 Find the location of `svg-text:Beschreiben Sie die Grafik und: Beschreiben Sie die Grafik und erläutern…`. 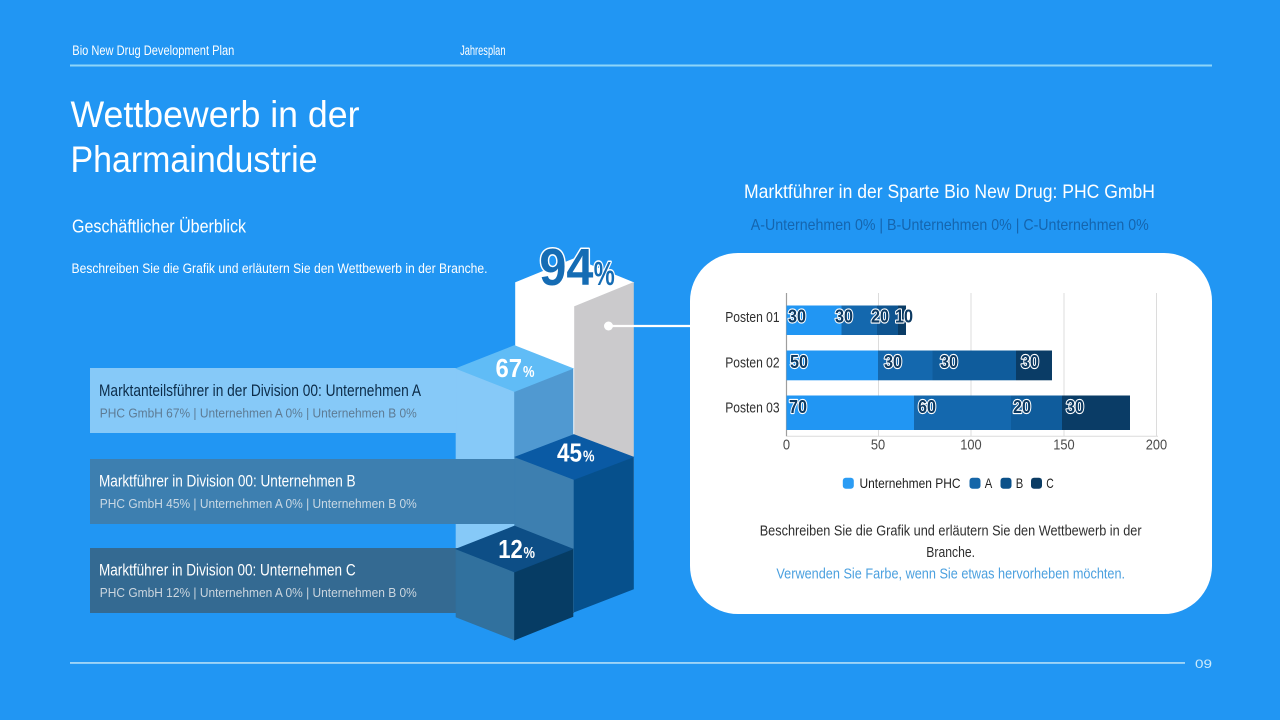

svg-text:Beschreiben Sie die Grafik und: Beschreiben Sie die Grafik und erläutern… is located at coordinates (280, 268).